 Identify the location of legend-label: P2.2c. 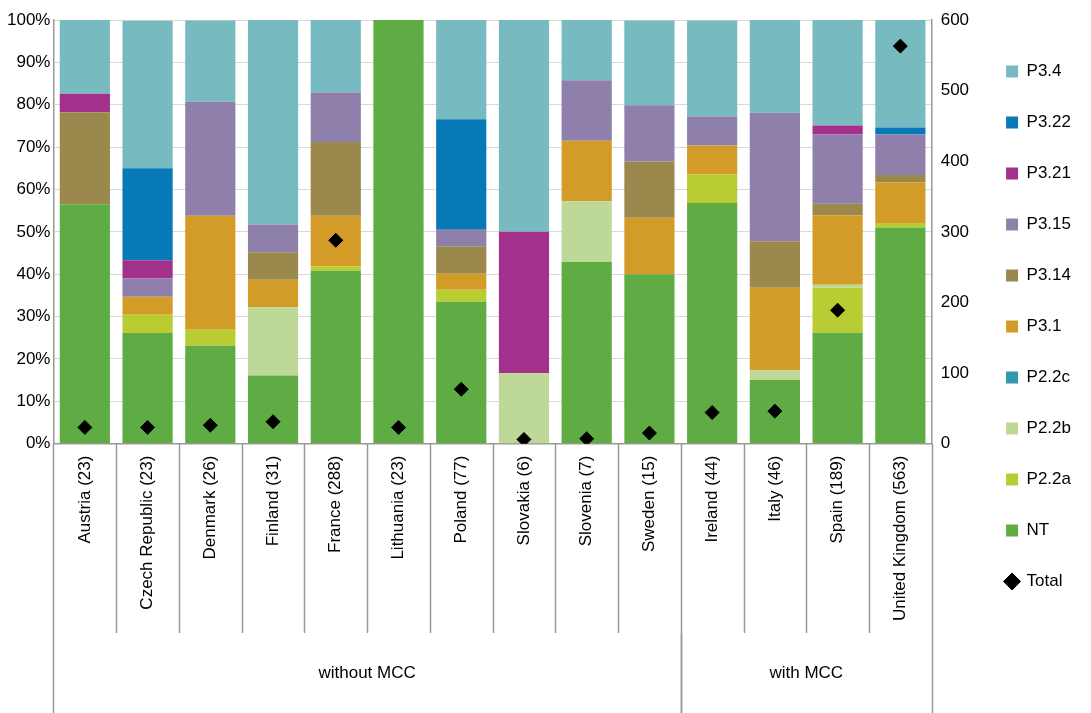
(1048, 377).